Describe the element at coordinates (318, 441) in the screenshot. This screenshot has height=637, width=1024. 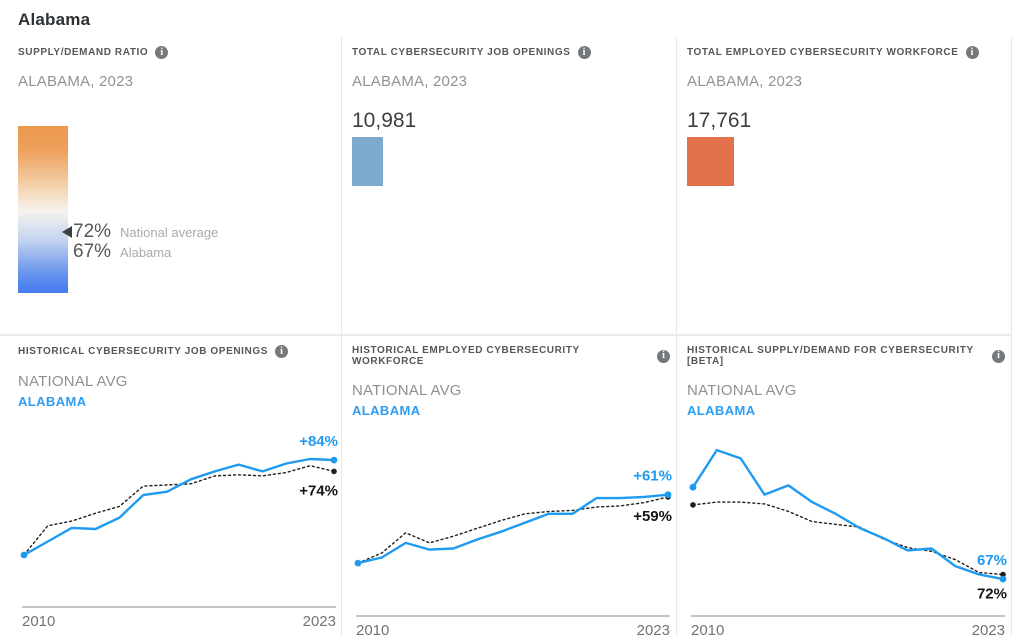
I see `state-end-label: +84%` at that location.